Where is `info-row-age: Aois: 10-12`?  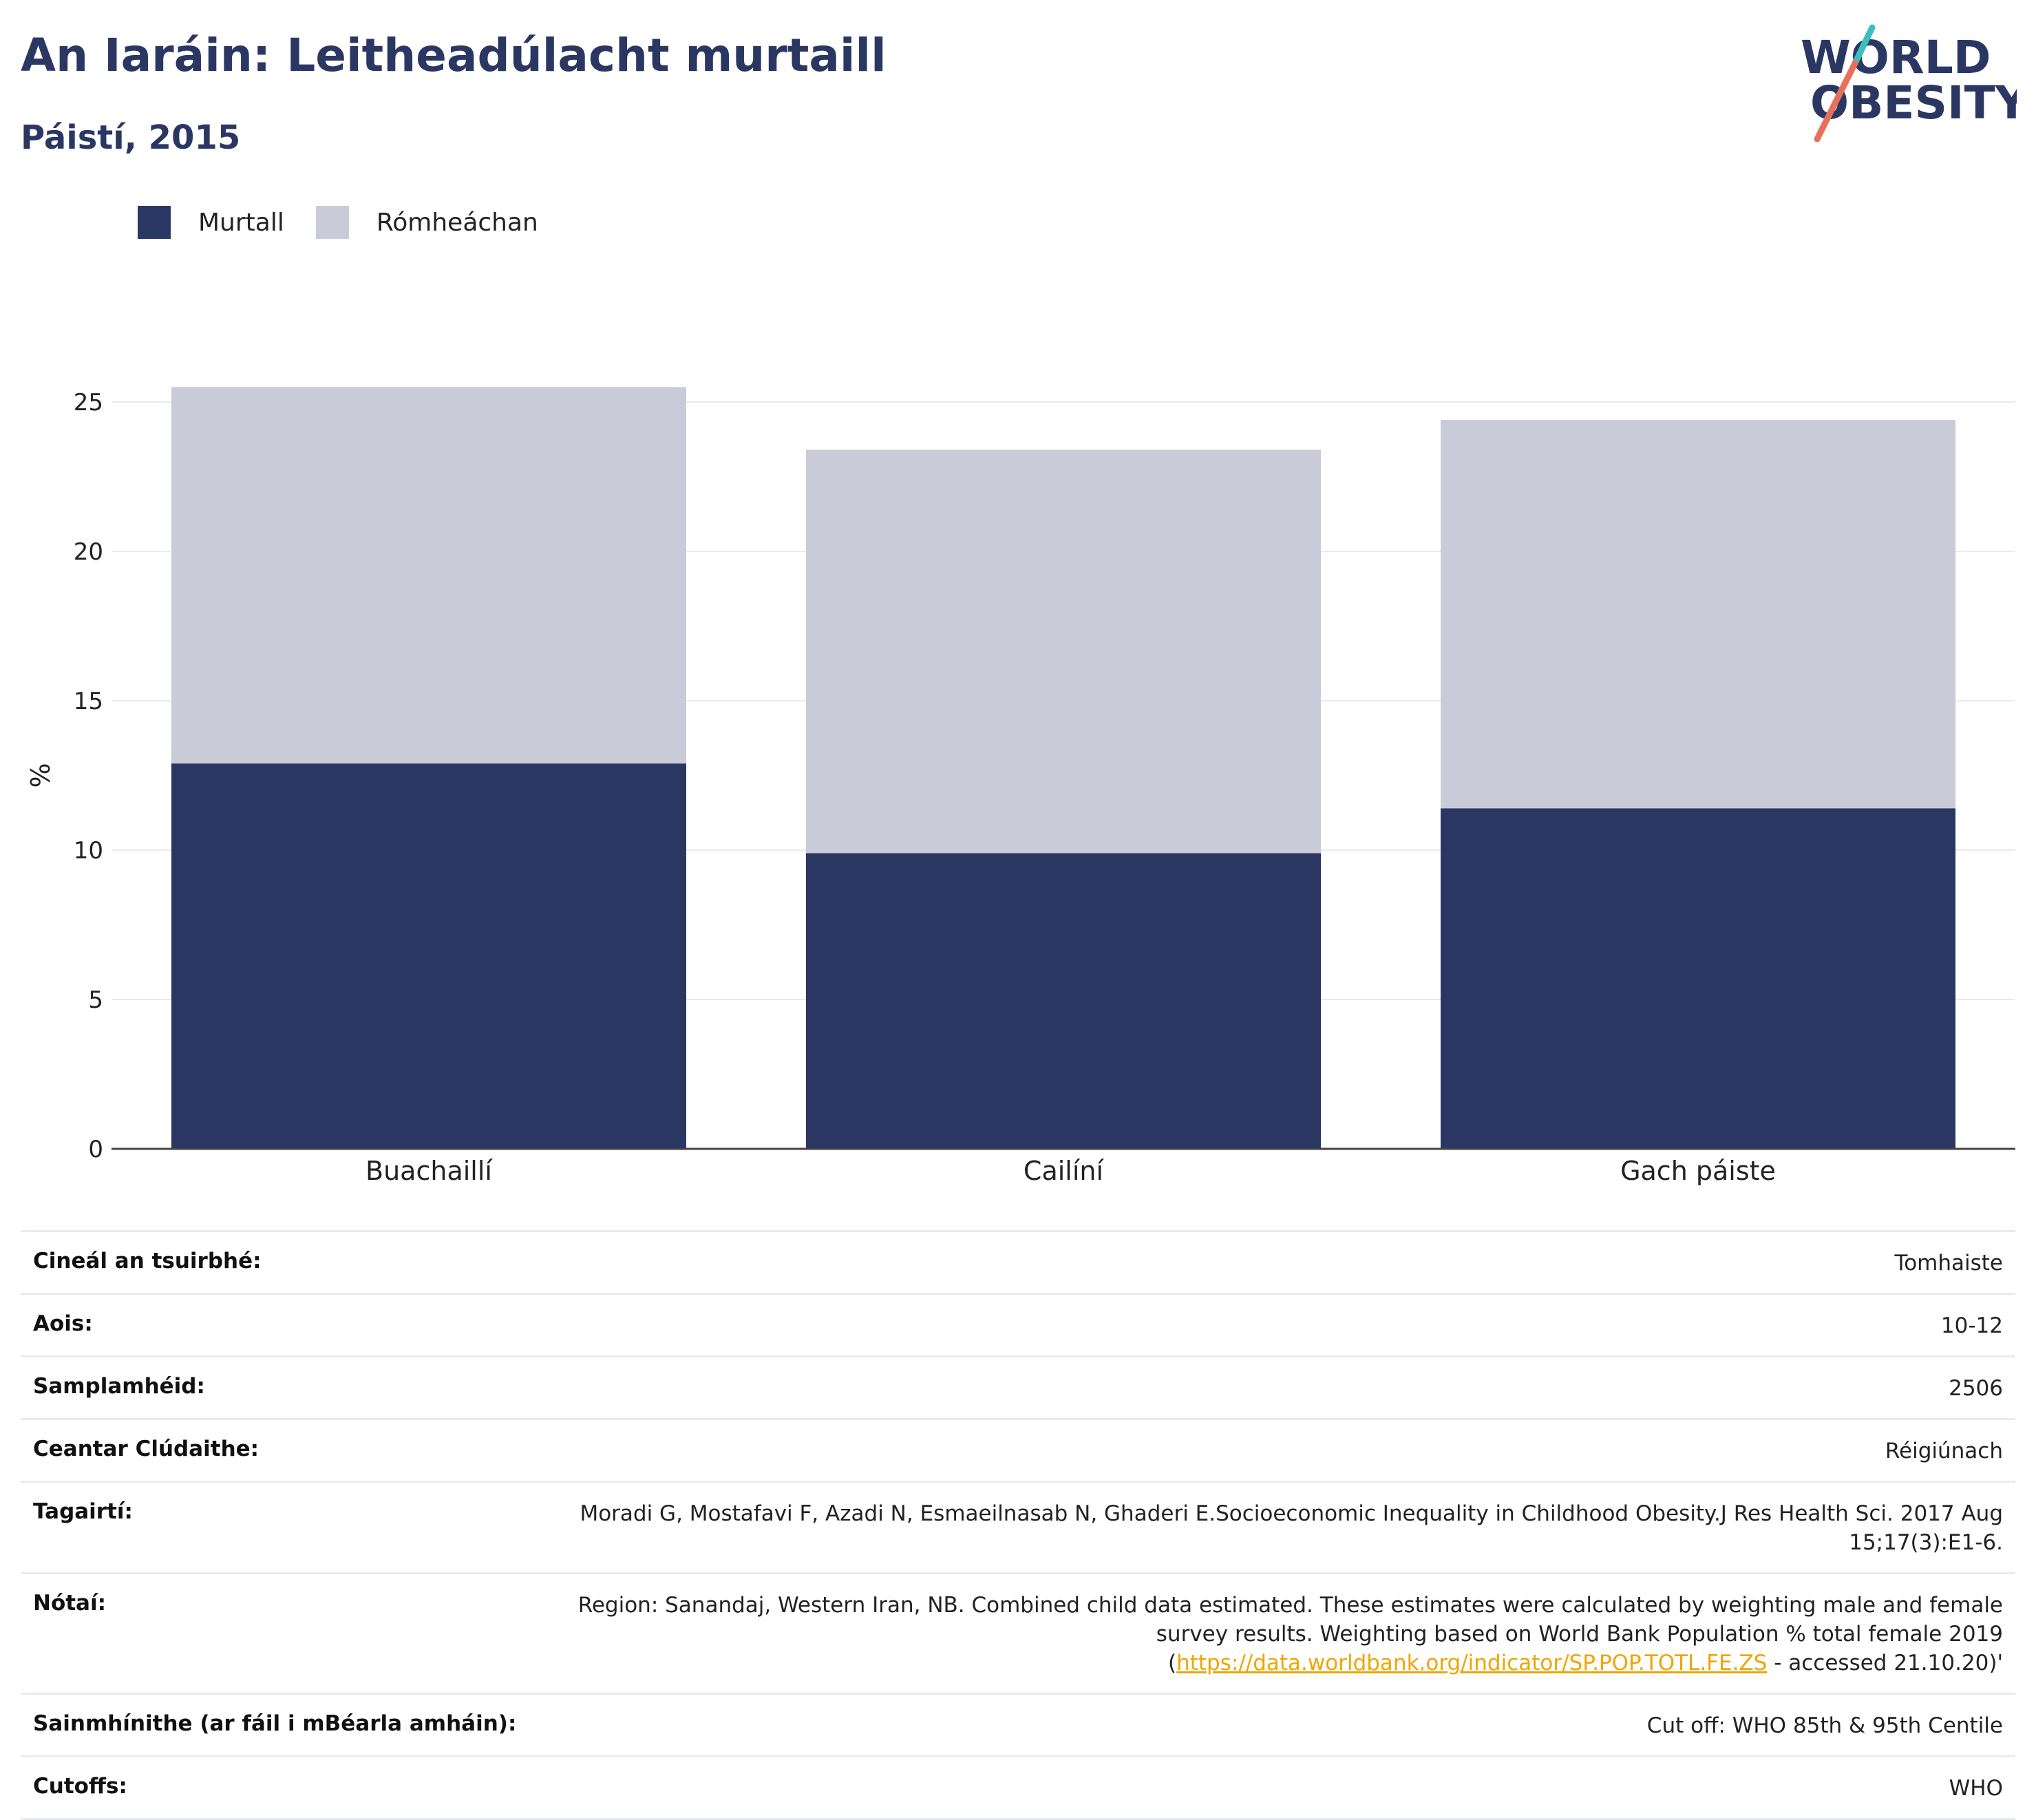
info-row-age: Aois: 10-12 is located at coordinates (1018, 1324).